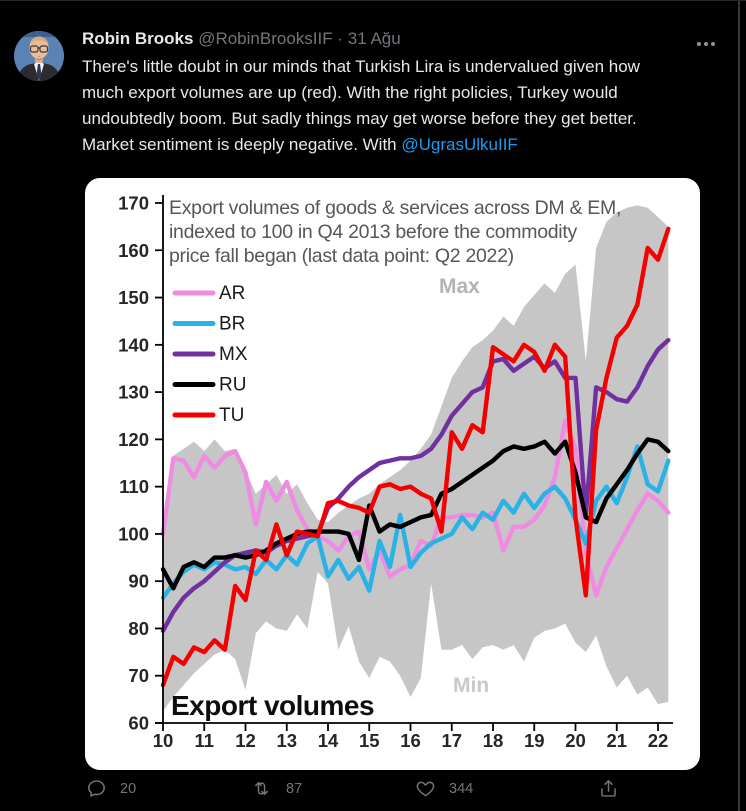 Image resolution: width=746 pixels, height=811 pixels. What do you see at coordinates (133, 392) in the screenshot?
I see `svg-text: 130` at bounding box center [133, 392].